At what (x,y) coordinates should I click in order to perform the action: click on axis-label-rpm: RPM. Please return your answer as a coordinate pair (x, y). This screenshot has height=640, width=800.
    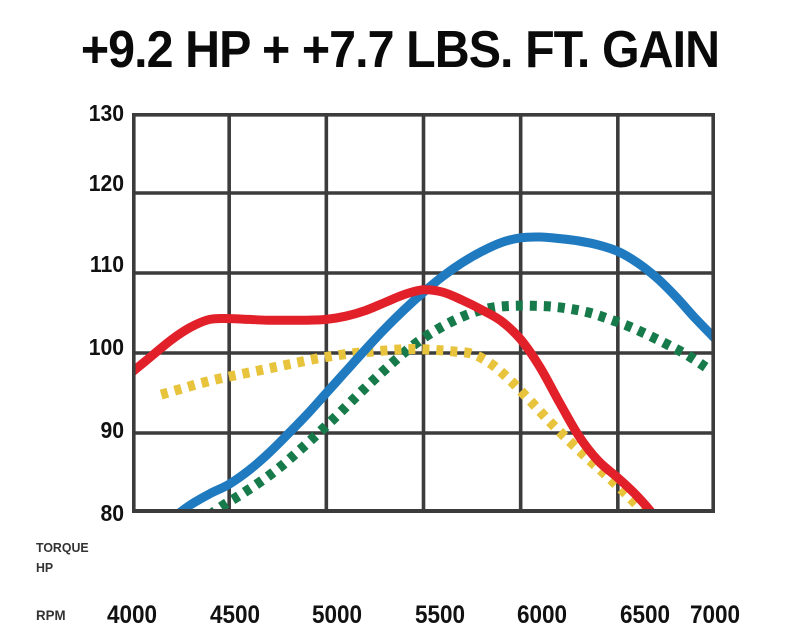
    Looking at the image, I should click on (51, 615).